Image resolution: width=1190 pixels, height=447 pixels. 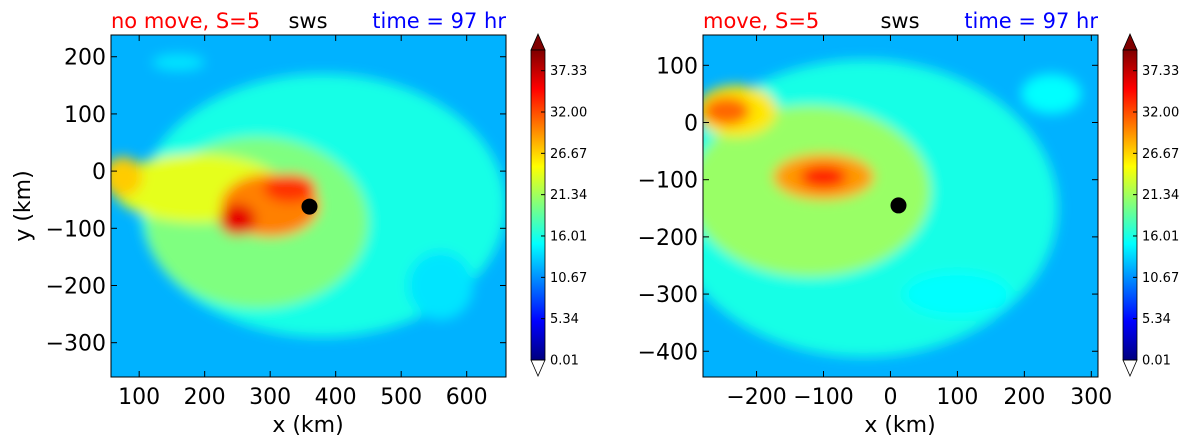 I want to click on x-tick-label: 500, so click(x=401, y=397).